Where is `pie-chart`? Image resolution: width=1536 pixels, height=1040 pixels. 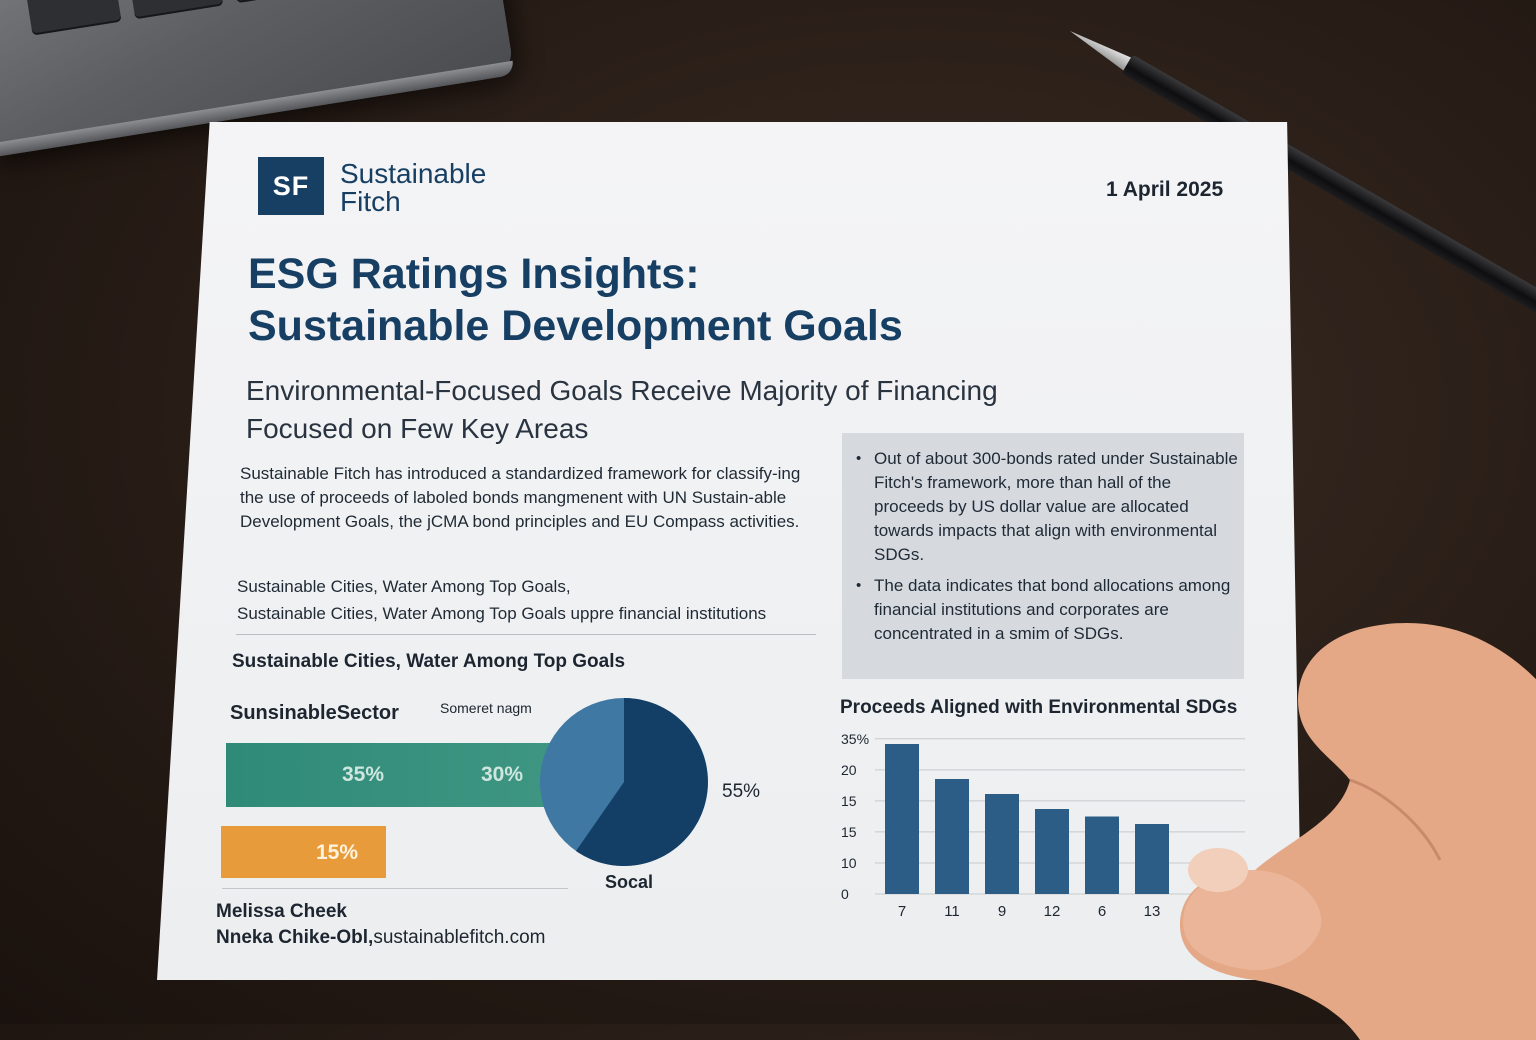 pie-chart is located at coordinates (624, 782).